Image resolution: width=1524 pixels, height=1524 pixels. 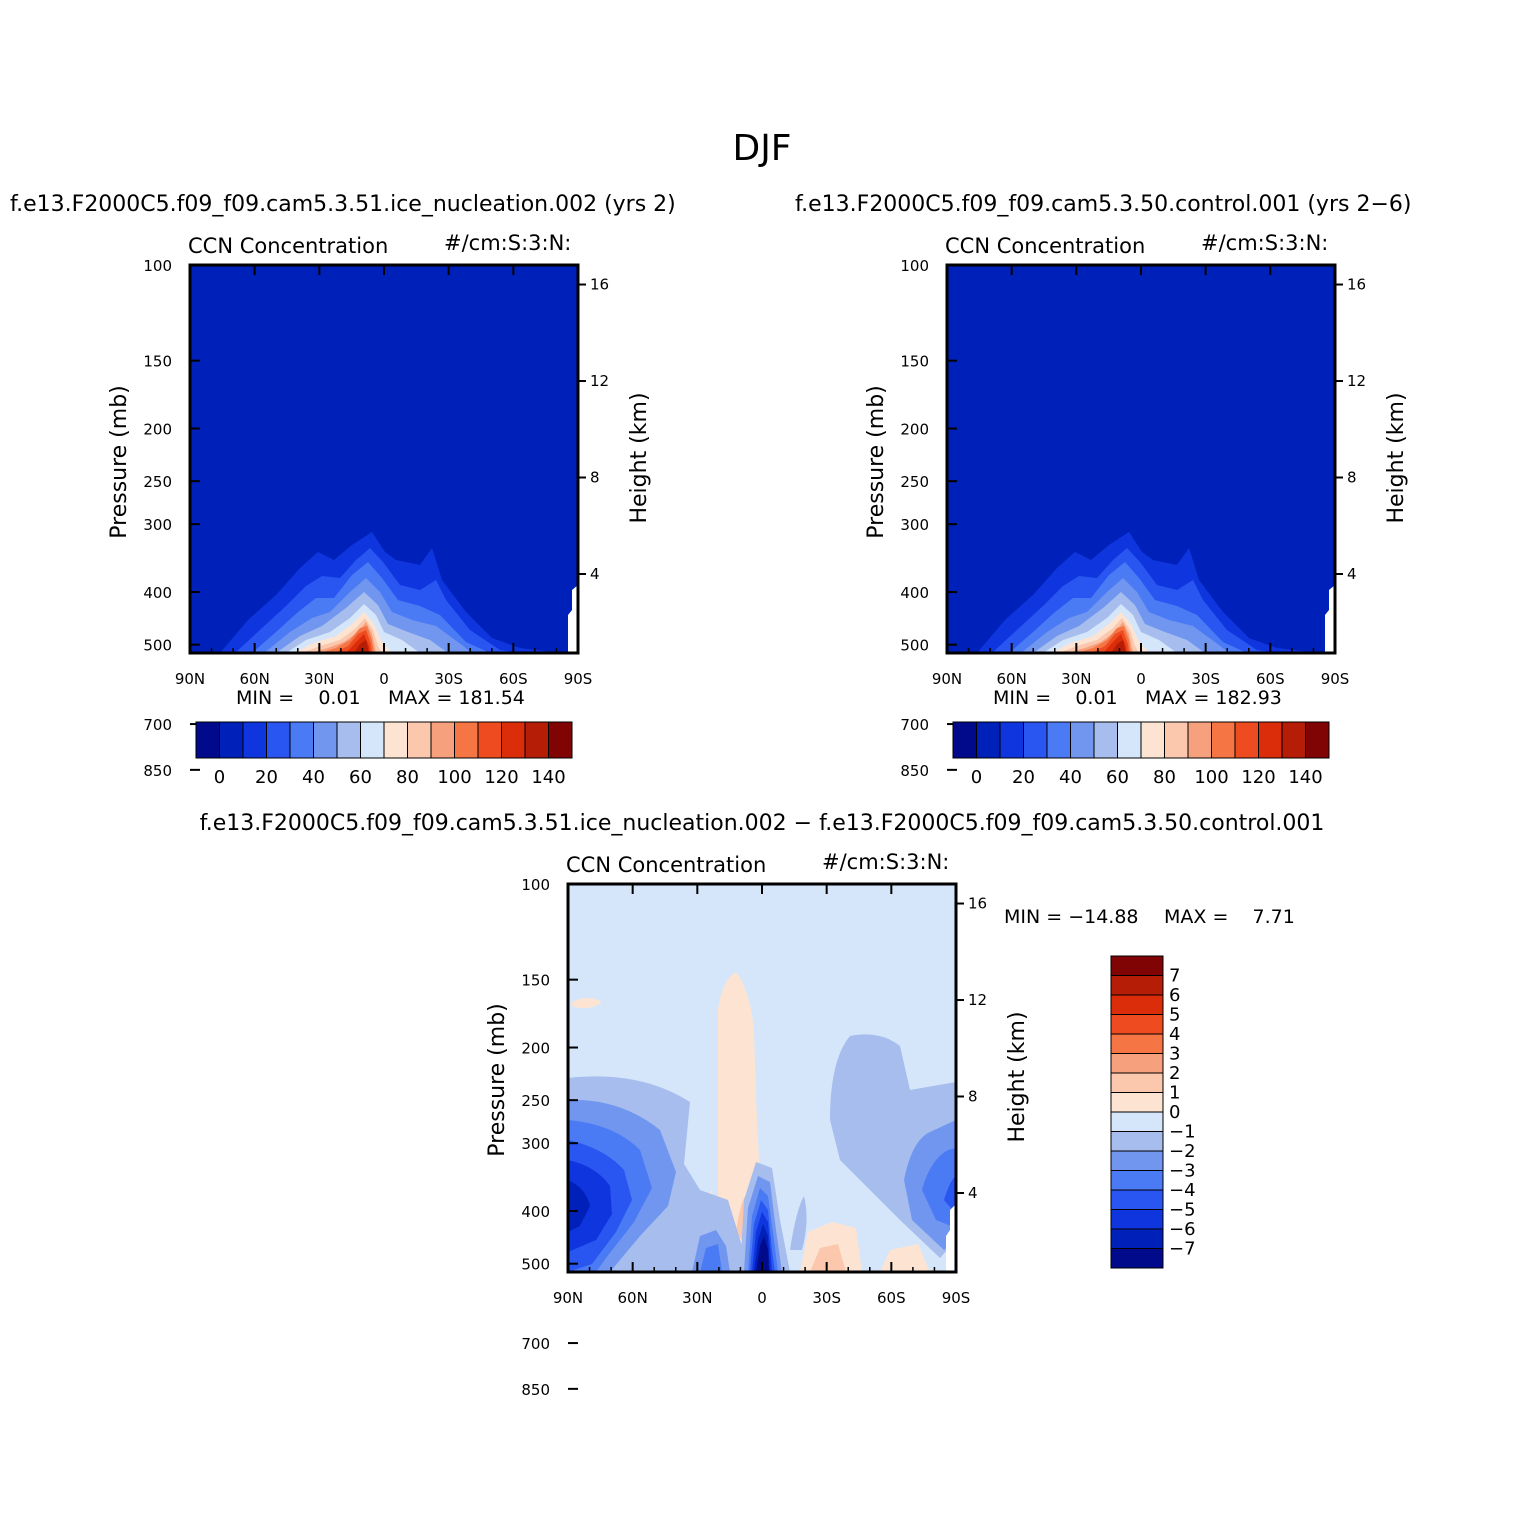 I want to click on min-label-difference: MIN = −14.88, so click(x=1071, y=917).